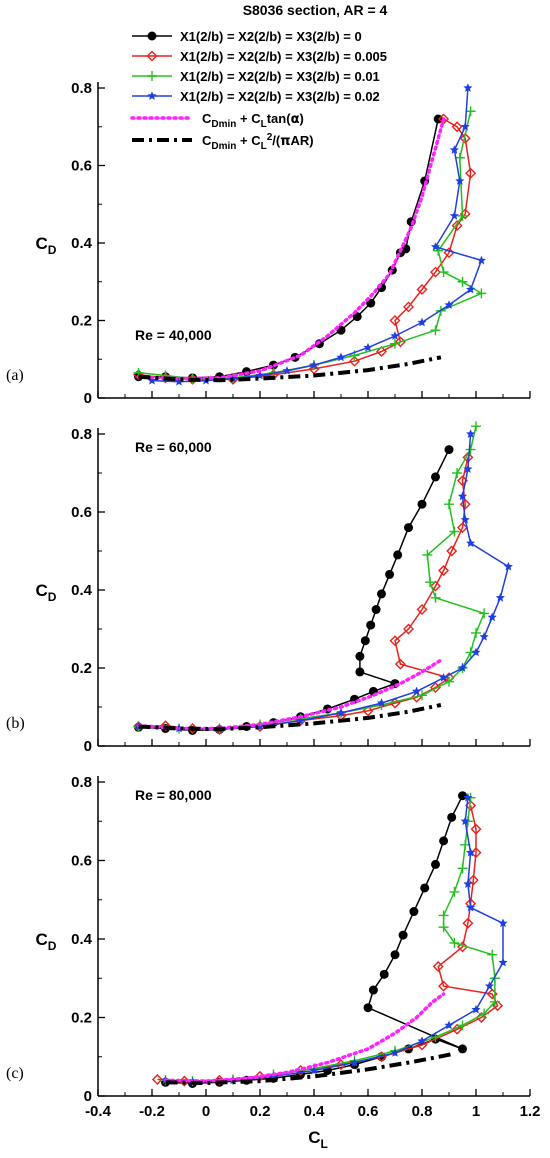 This screenshot has width=550, height=1158. What do you see at coordinates (206, 1111) in the screenshot?
I see `x-tick-label: 0` at bounding box center [206, 1111].